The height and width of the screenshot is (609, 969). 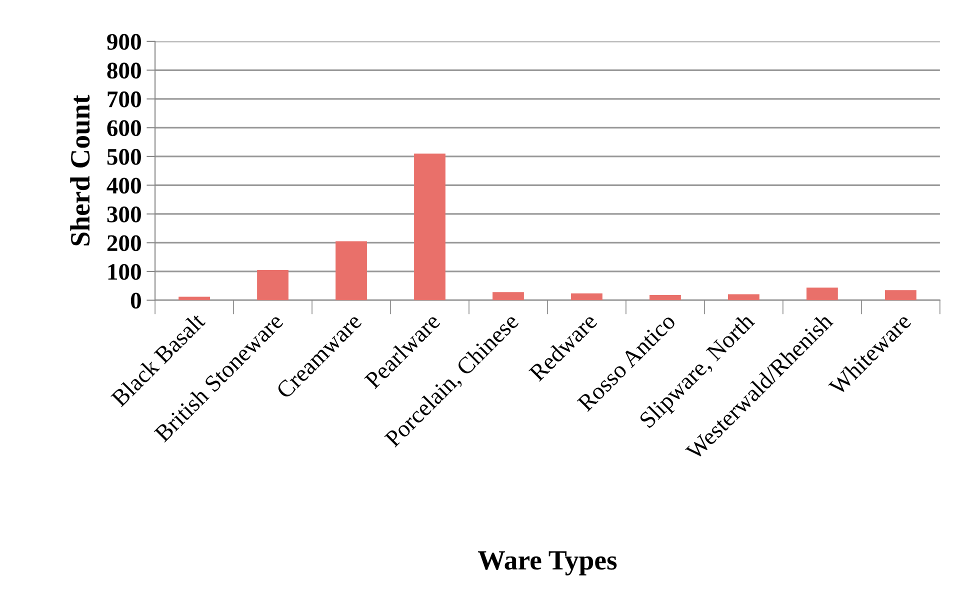 What do you see at coordinates (124, 243) in the screenshot?
I see `y-tick-label: 200` at bounding box center [124, 243].